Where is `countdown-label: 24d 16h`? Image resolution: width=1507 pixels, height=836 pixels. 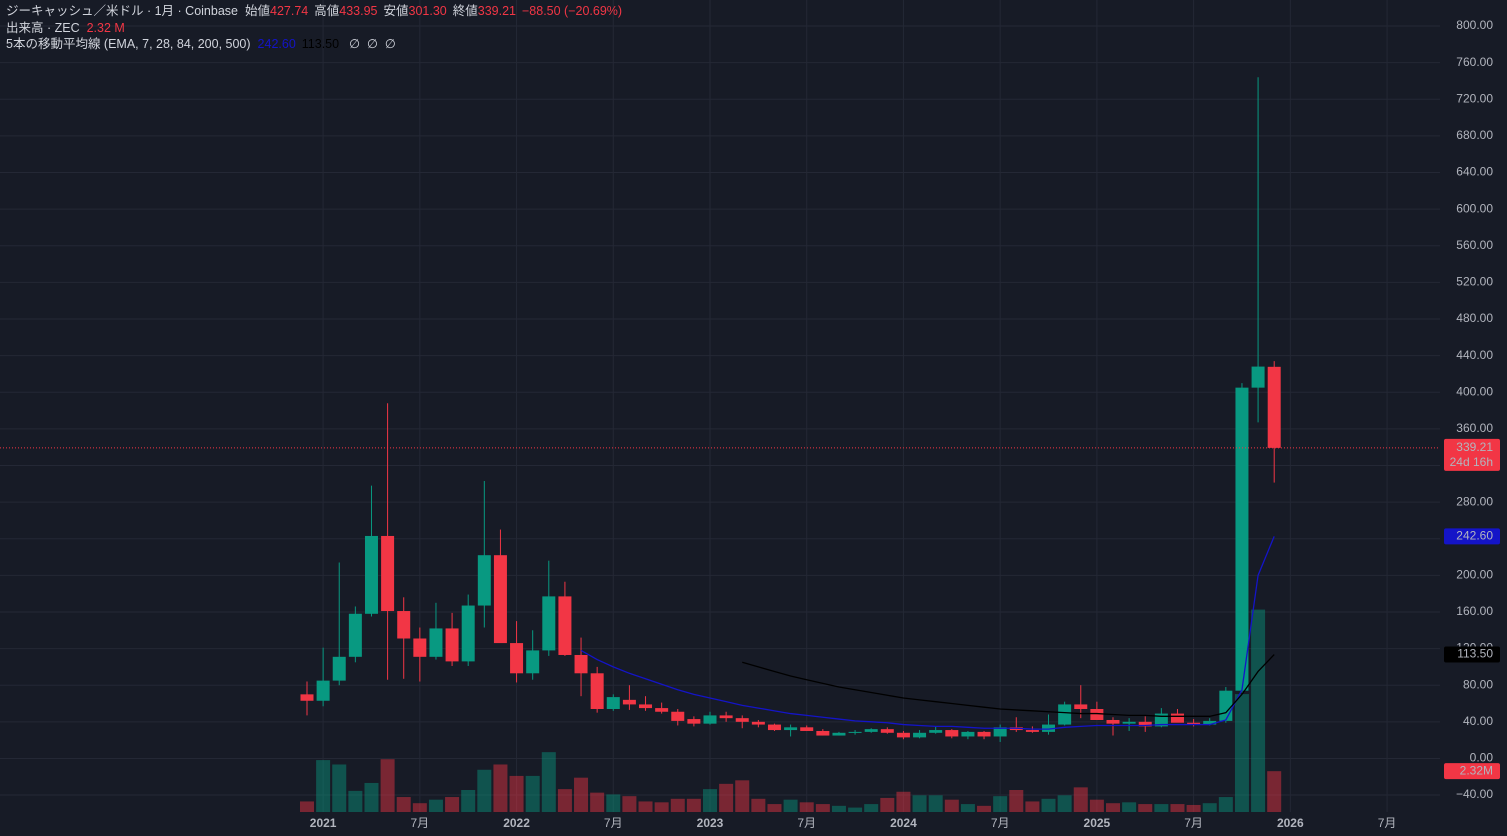 countdown-label: 24d 16h is located at coordinates (1471, 462).